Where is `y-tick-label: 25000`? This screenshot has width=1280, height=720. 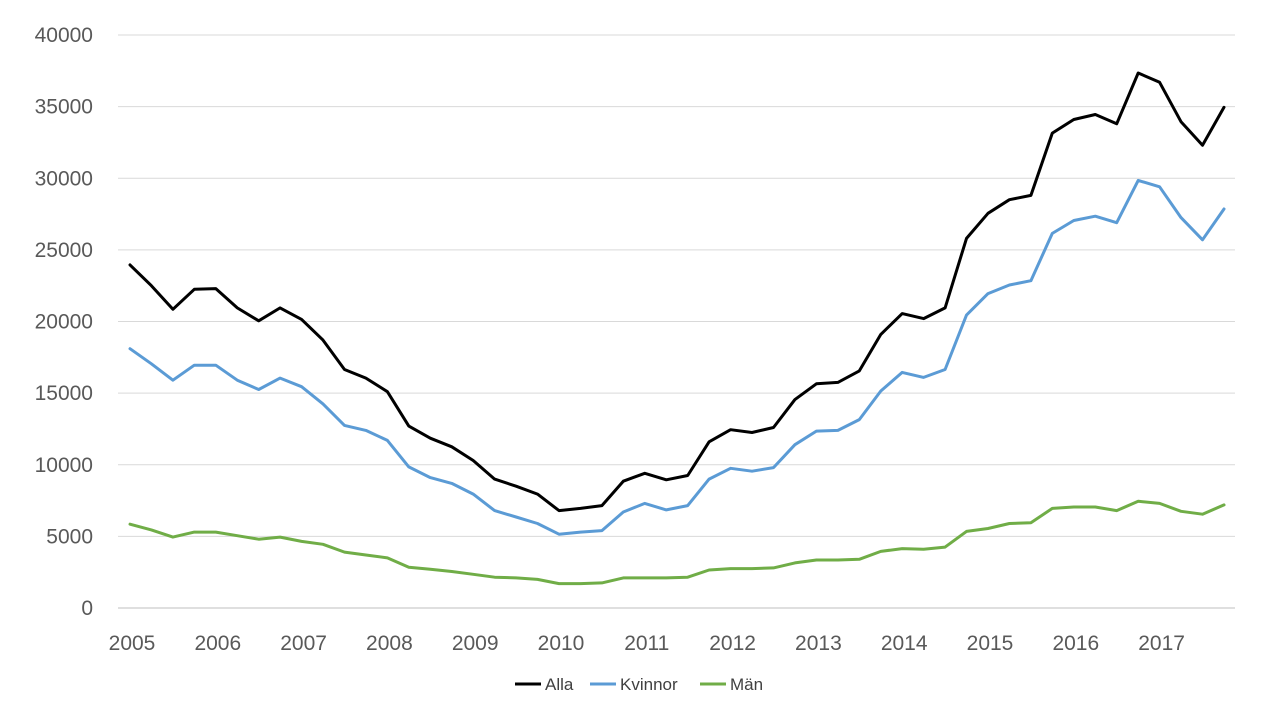
y-tick-label: 25000 is located at coordinates (64, 250).